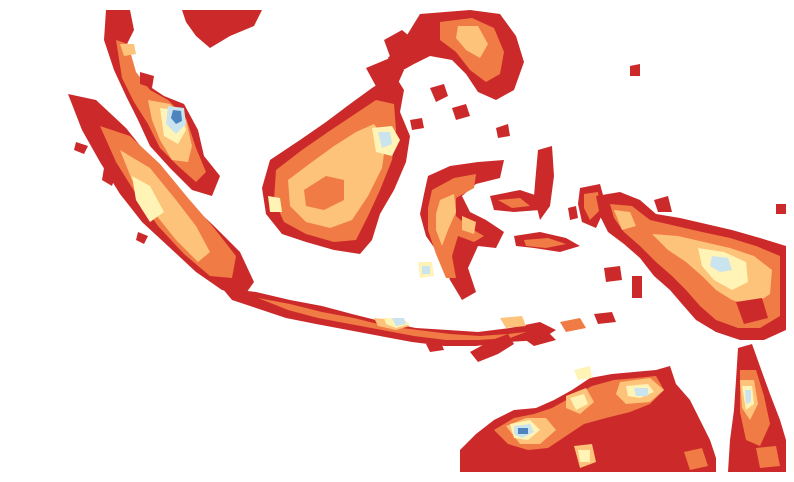  What do you see at coordinates (584, 456) in the screenshot?
I see `australia-band-4d` at bounding box center [584, 456].